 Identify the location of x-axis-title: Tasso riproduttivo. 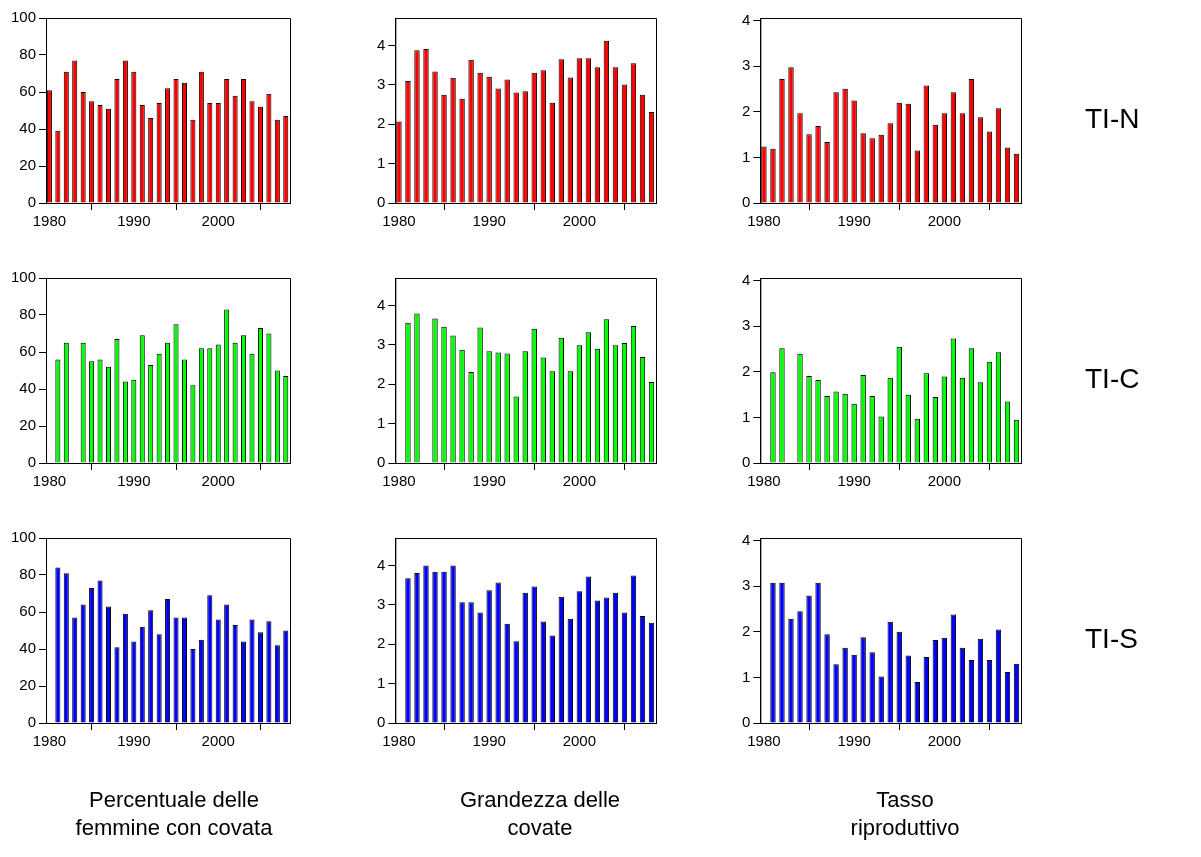
(905, 814).